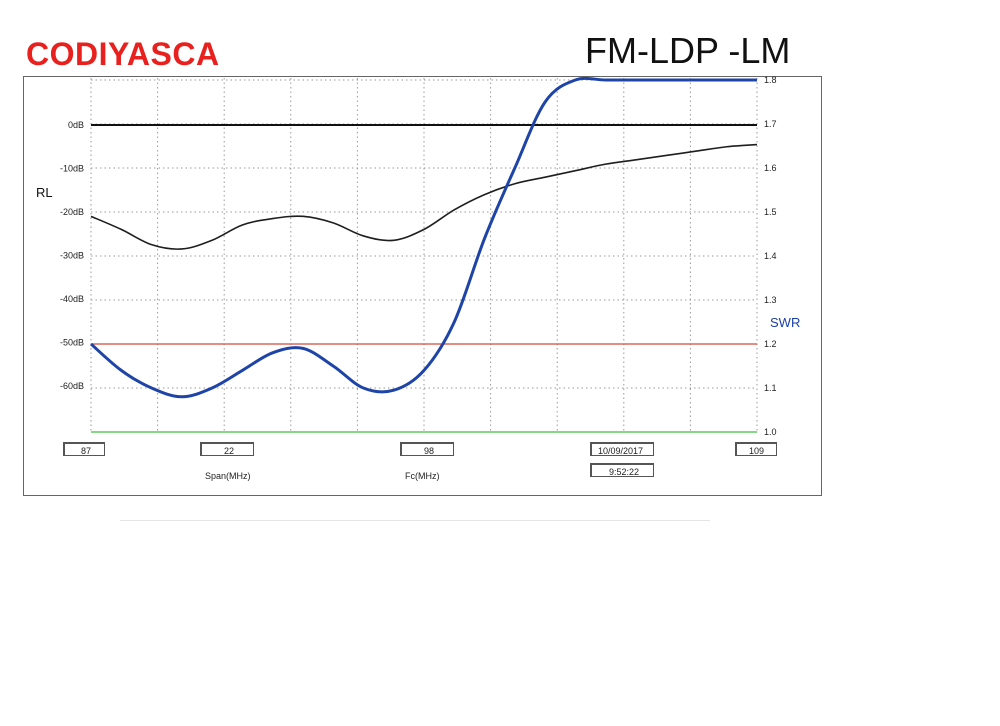 This screenshot has width=1000, height=726. What do you see at coordinates (424, 196) in the screenshot?
I see `rl-series-line` at bounding box center [424, 196].